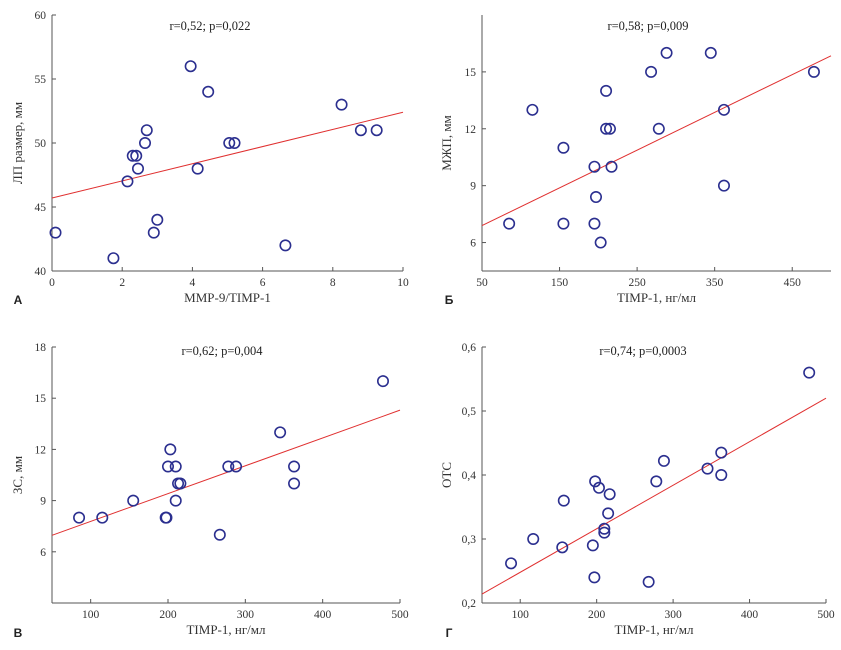 This screenshot has height=650, width=841. What do you see at coordinates (222, 351) in the screenshot?
I see `correlation-annotation: r=0,62; p=0,004` at bounding box center [222, 351].